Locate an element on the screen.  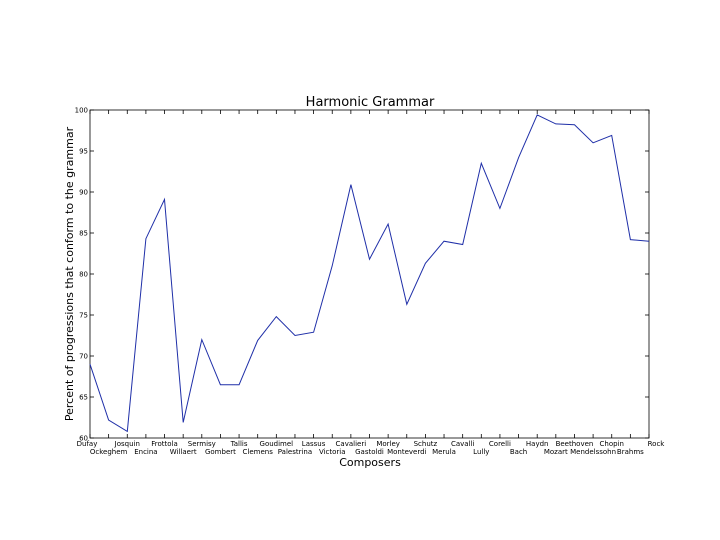
chart-title: Harmonic Grammar is located at coordinates (370, 102).